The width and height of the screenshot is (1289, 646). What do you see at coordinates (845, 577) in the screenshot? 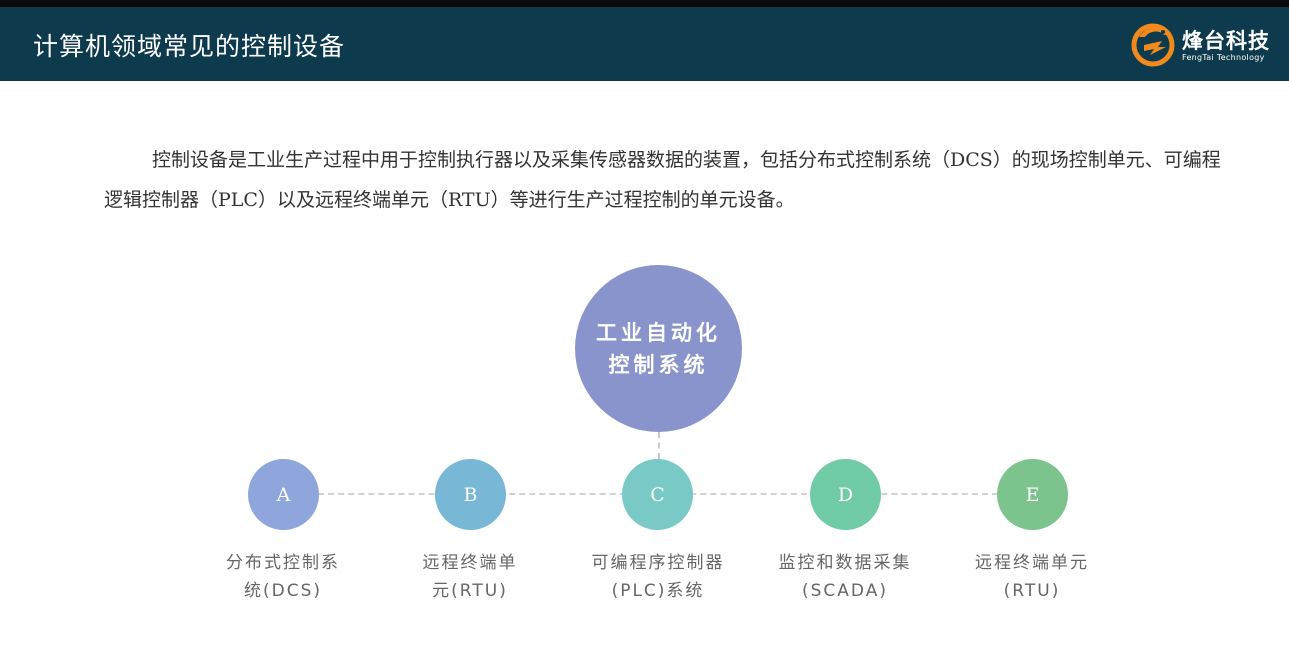
I see `node-d-label: 监控和数据采集 (SCADA)` at bounding box center [845, 577].